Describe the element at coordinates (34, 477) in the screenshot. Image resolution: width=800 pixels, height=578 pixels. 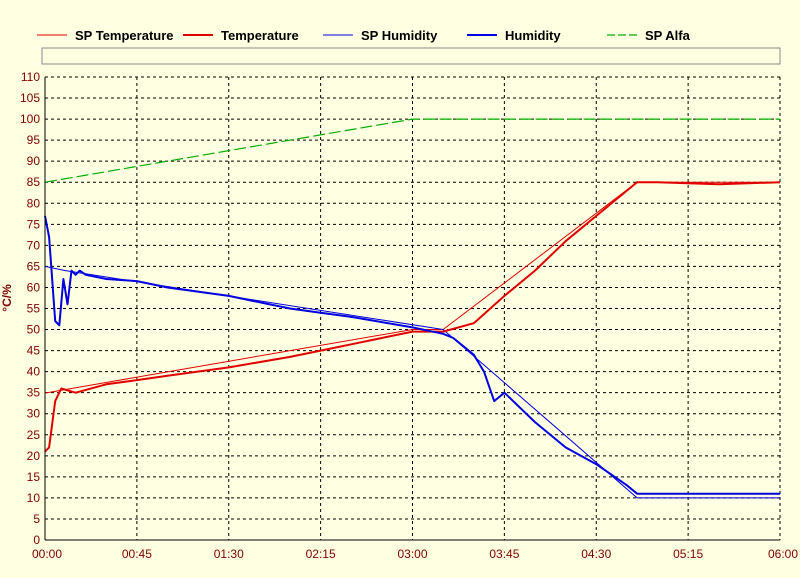
I see `y-tick-label: 15` at that location.